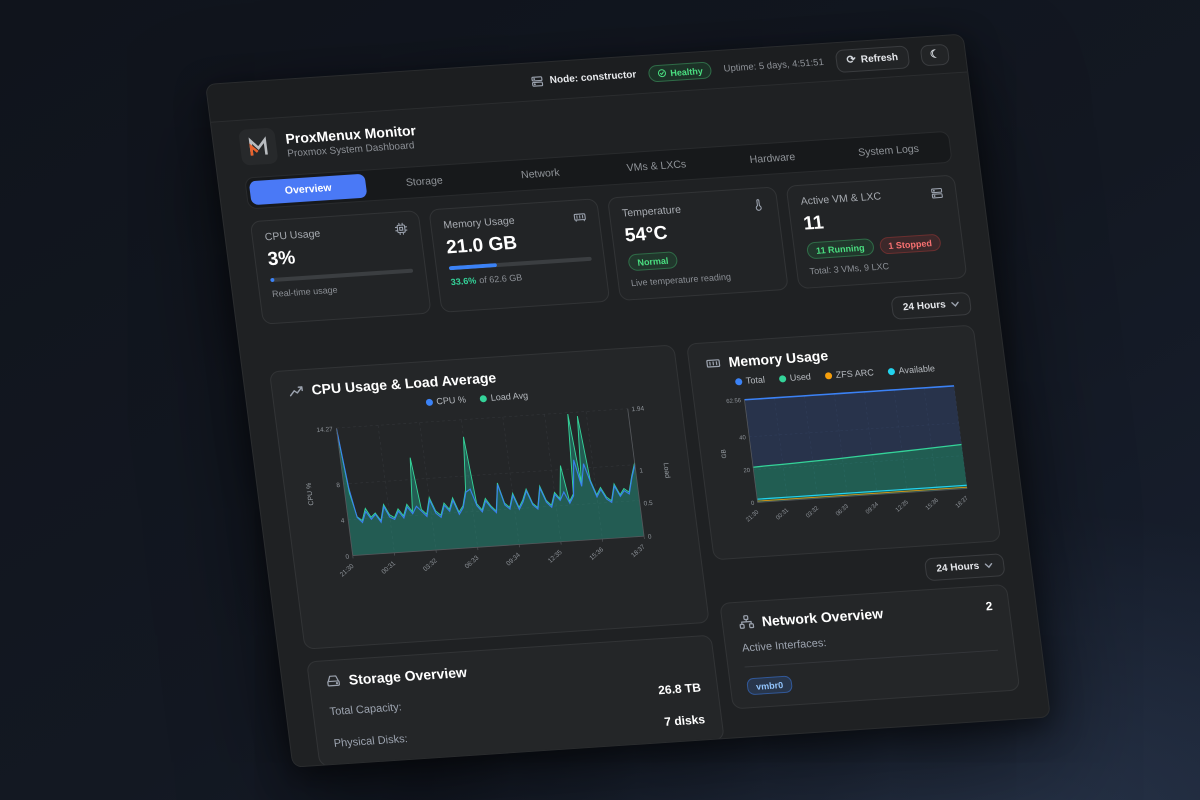  Describe the element at coordinates (641, 470) in the screenshot. I see `svg-text: 1` at that location.